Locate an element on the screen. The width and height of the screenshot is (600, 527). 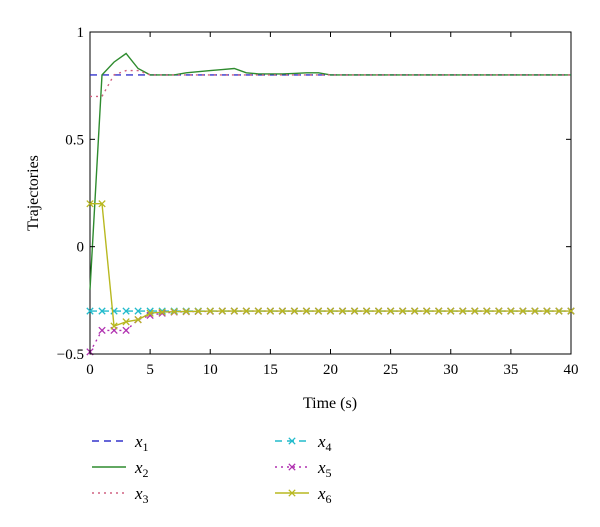
legend-item-x1: x1 is located at coordinates (120, 443).